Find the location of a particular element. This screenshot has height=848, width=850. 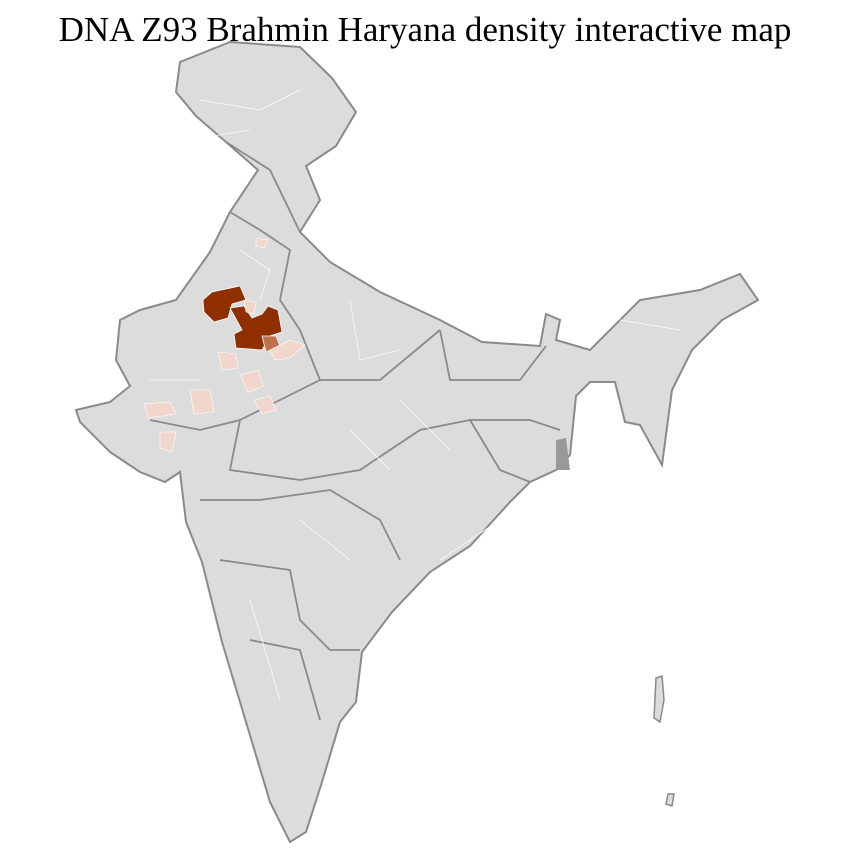

low-density-region is located at coordinates (224, 345).